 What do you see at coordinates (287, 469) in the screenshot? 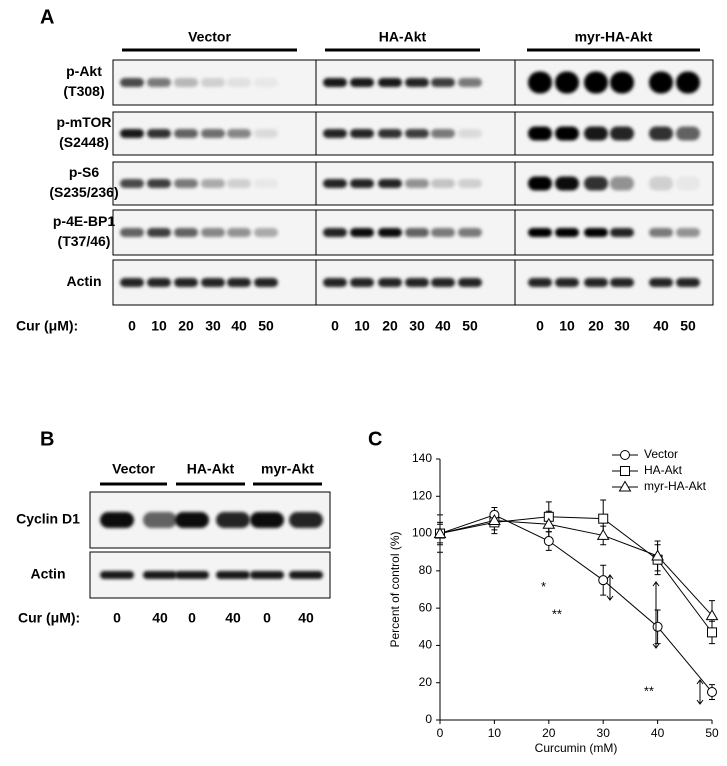
I see `group-label: myr-Akt` at bounding box center [287, 469].